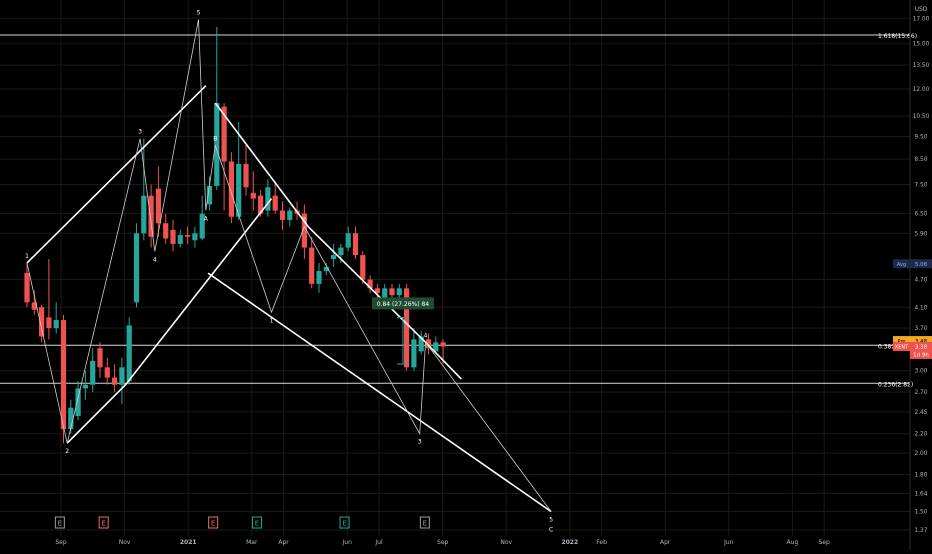  Describe the element at coordinates (793, 542) in the screenshot. I see `x-tick-label: Aug` at that location.